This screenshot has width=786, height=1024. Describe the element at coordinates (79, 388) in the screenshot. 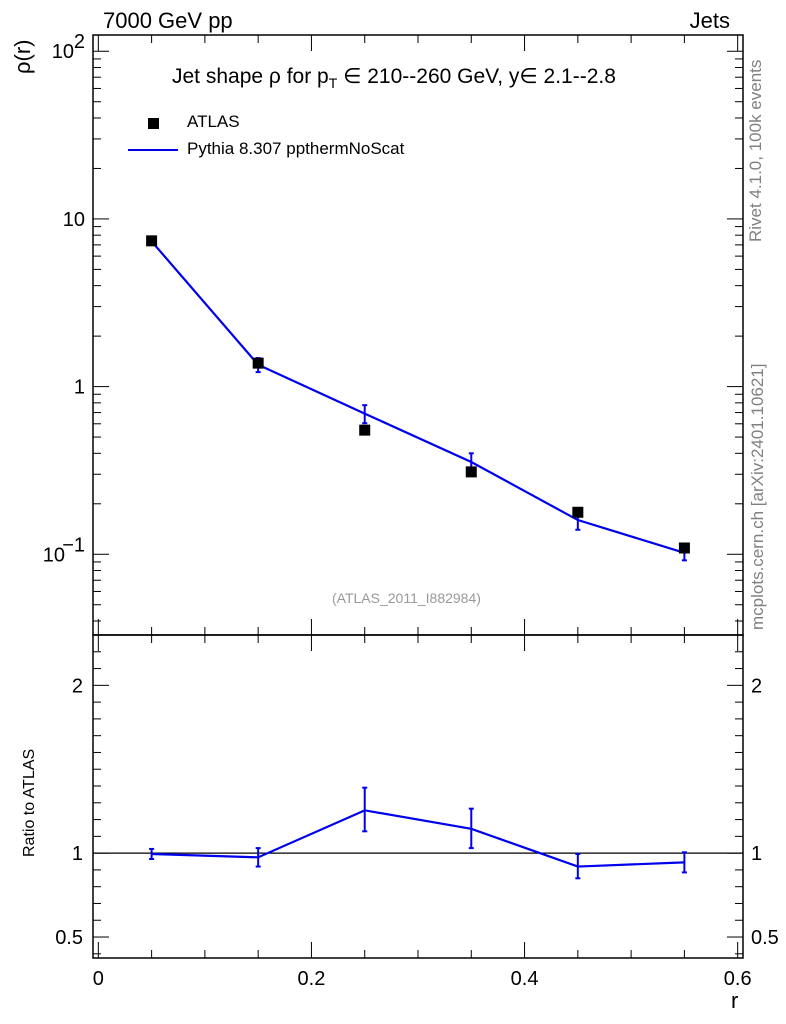

I see `y-tick-label: 1` at that location.